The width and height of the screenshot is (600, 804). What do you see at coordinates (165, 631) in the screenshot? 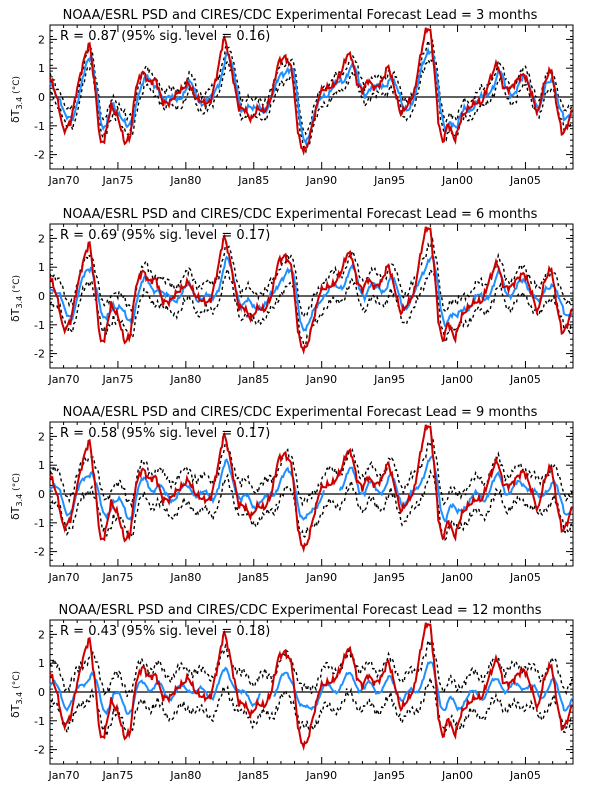
I see `correlation-text: R = 0.43 (95% sig. level = 0.18)` at bounding box center [165, 631].